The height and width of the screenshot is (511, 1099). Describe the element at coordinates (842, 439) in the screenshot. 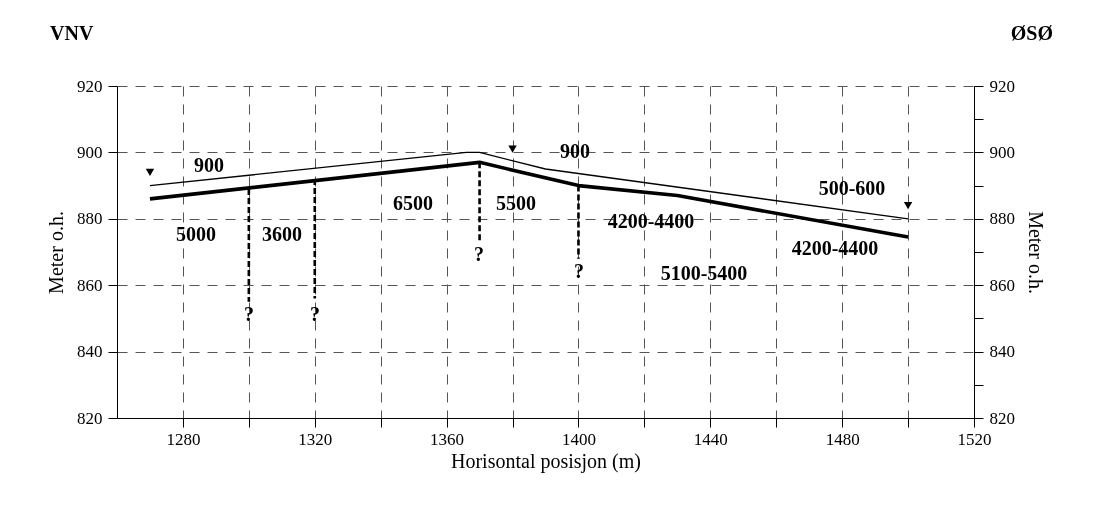

I see `x-tick-label: 1480` at that location.